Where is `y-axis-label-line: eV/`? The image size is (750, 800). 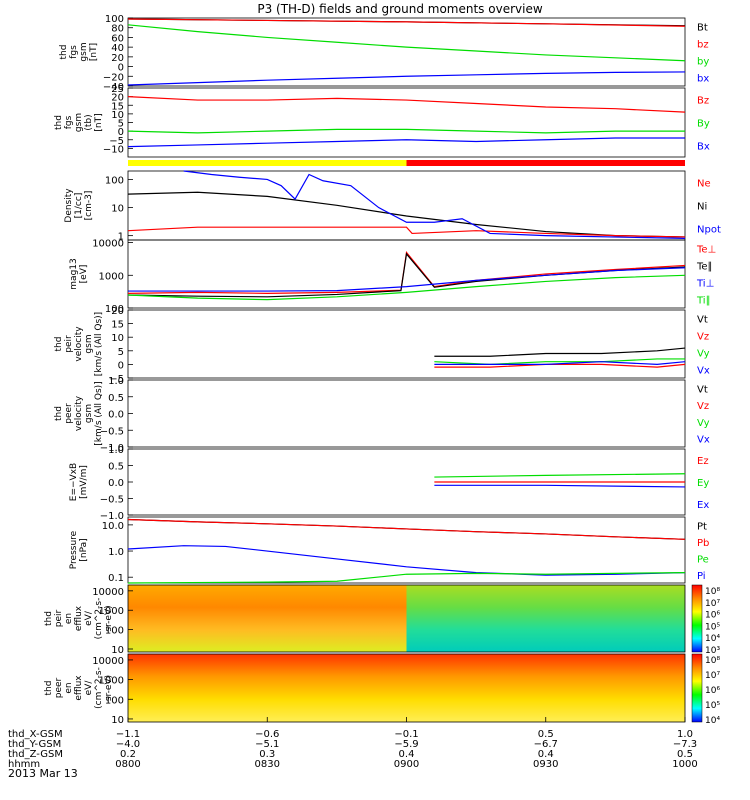 y-axis-label-line: eV/ is located at coordinates (89, 618).